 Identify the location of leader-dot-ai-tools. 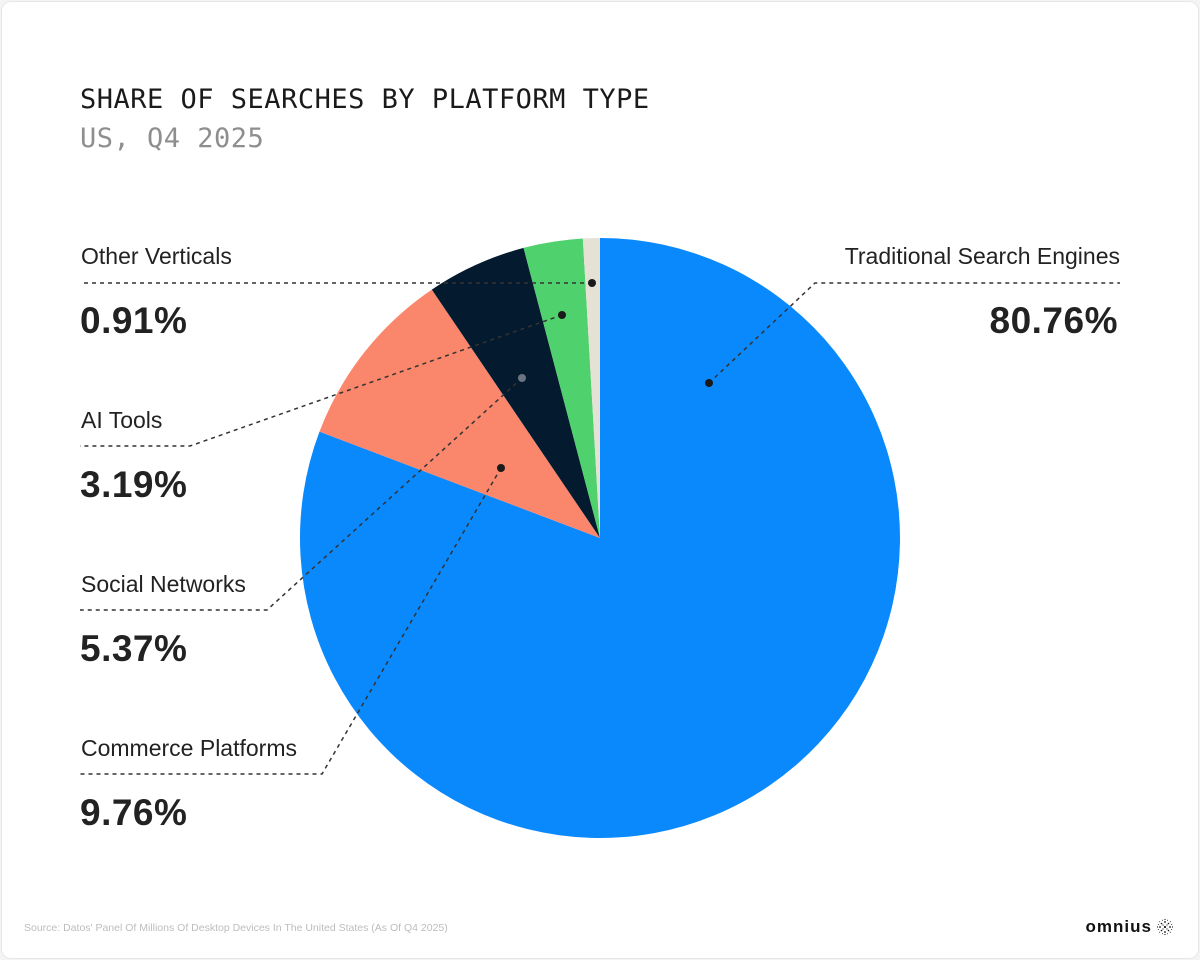
(562, 315).